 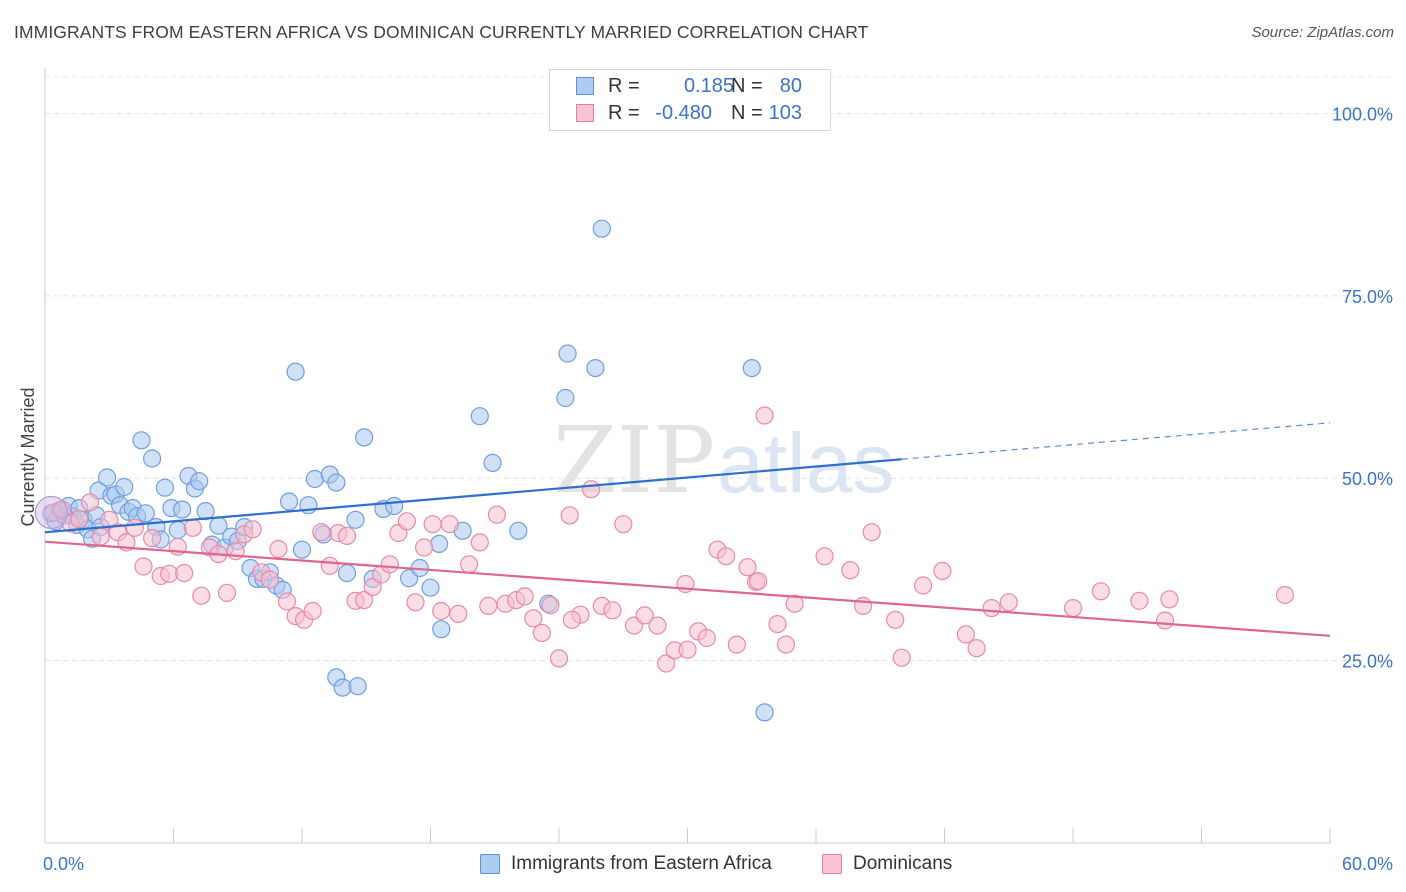 What do you see at coordinates (785, 113) in the screenshot?
I see `n-value: 103` at bounding box center [785, 113].